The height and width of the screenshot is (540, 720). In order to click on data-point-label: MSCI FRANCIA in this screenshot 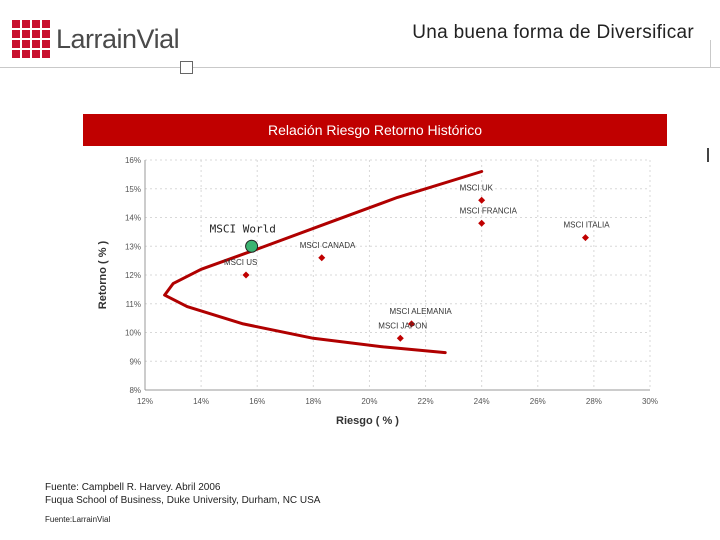, I will do `click(489, 210)`.